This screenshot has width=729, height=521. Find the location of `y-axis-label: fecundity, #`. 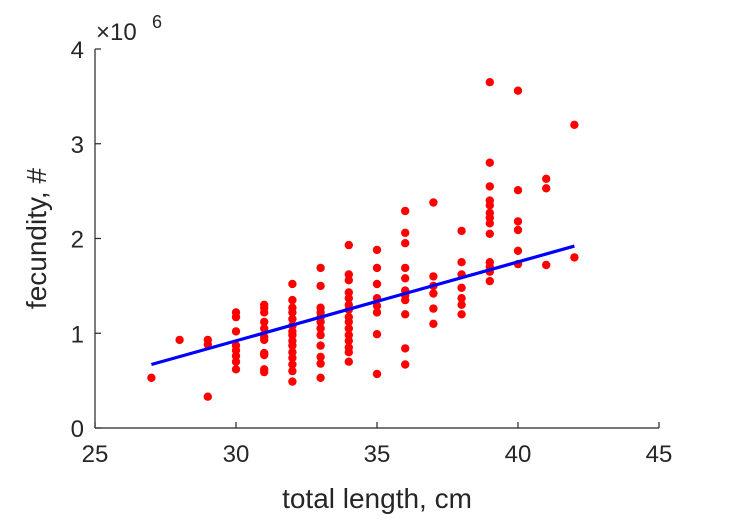

y-axis-label: fecundity, # is located at coordinates (36, 239).